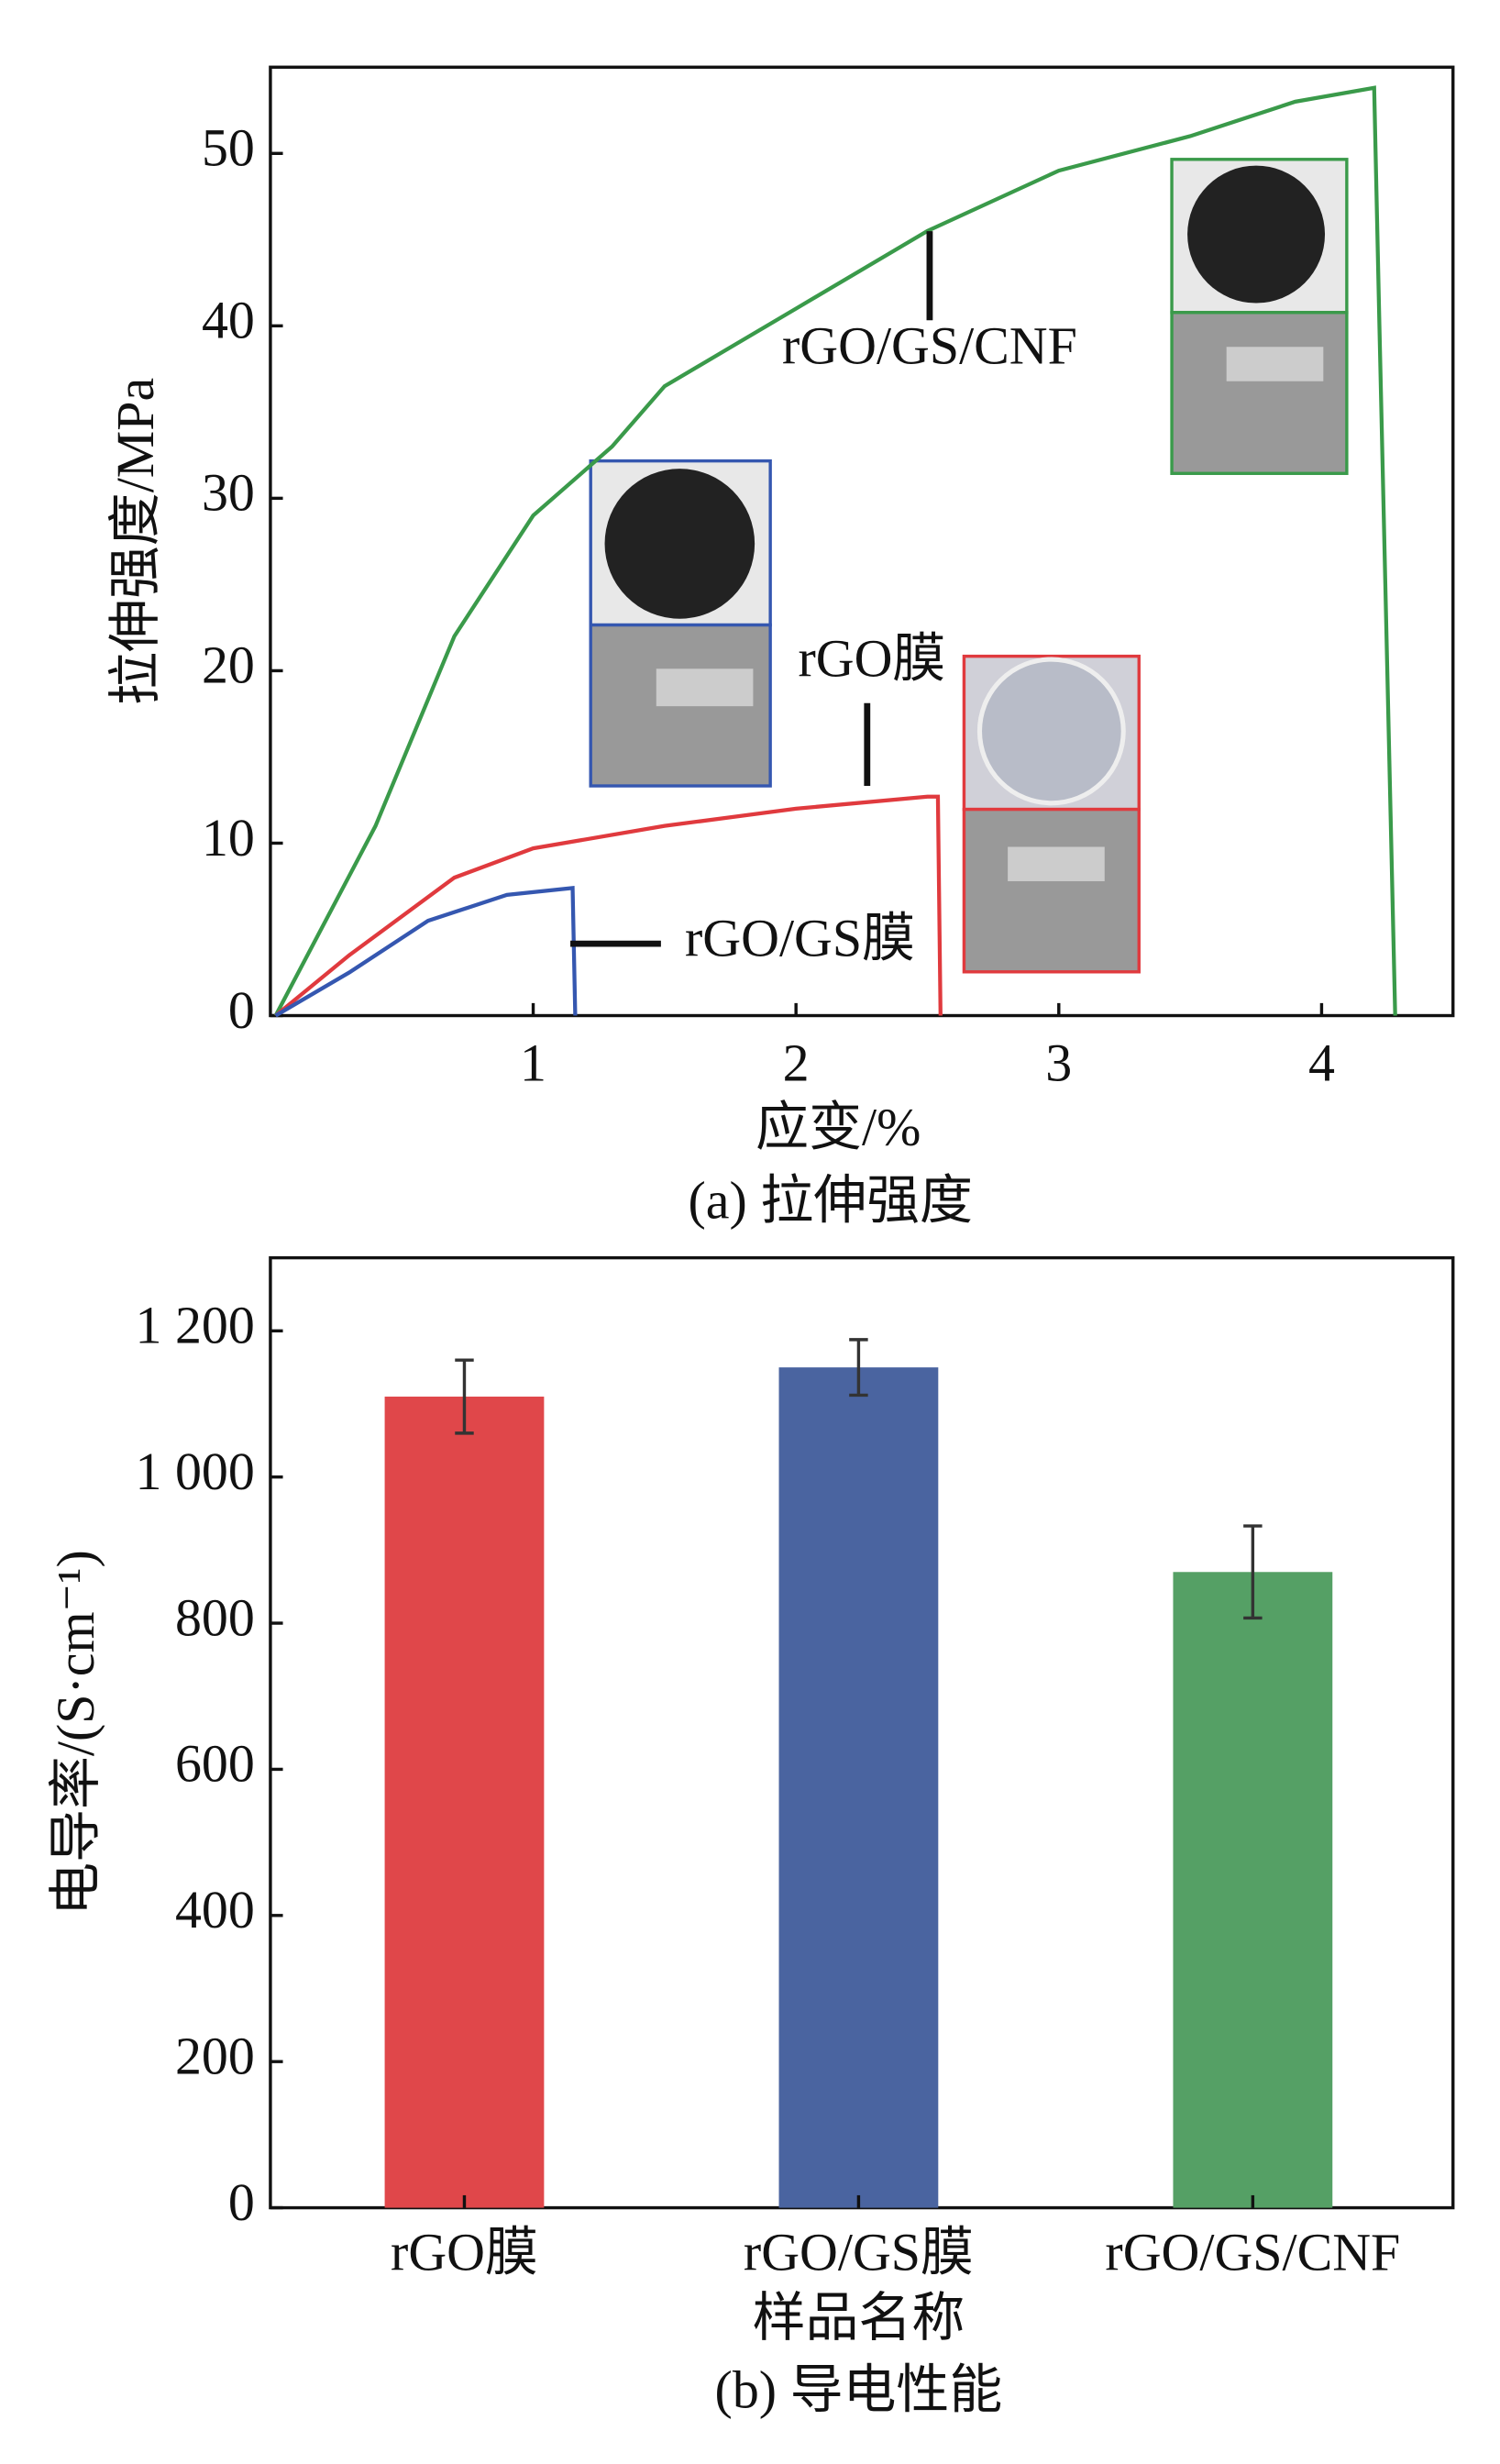  What do you see at coordinates (533, 1063) in the screenshot?
I see `x-tick-label: 1` at bounding box center [533, 1063].